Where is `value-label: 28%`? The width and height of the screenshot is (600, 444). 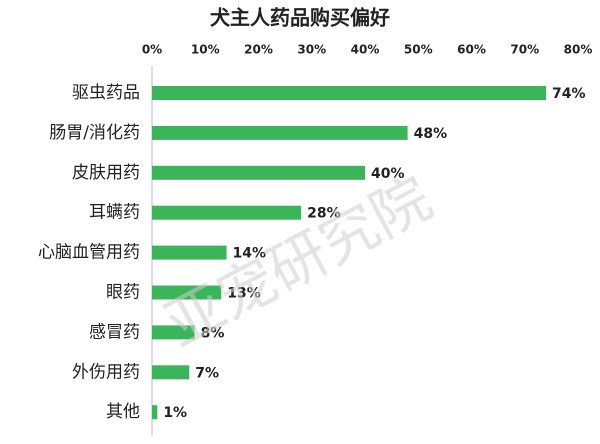
value-label: 28% is located at coordinates (324, 214).